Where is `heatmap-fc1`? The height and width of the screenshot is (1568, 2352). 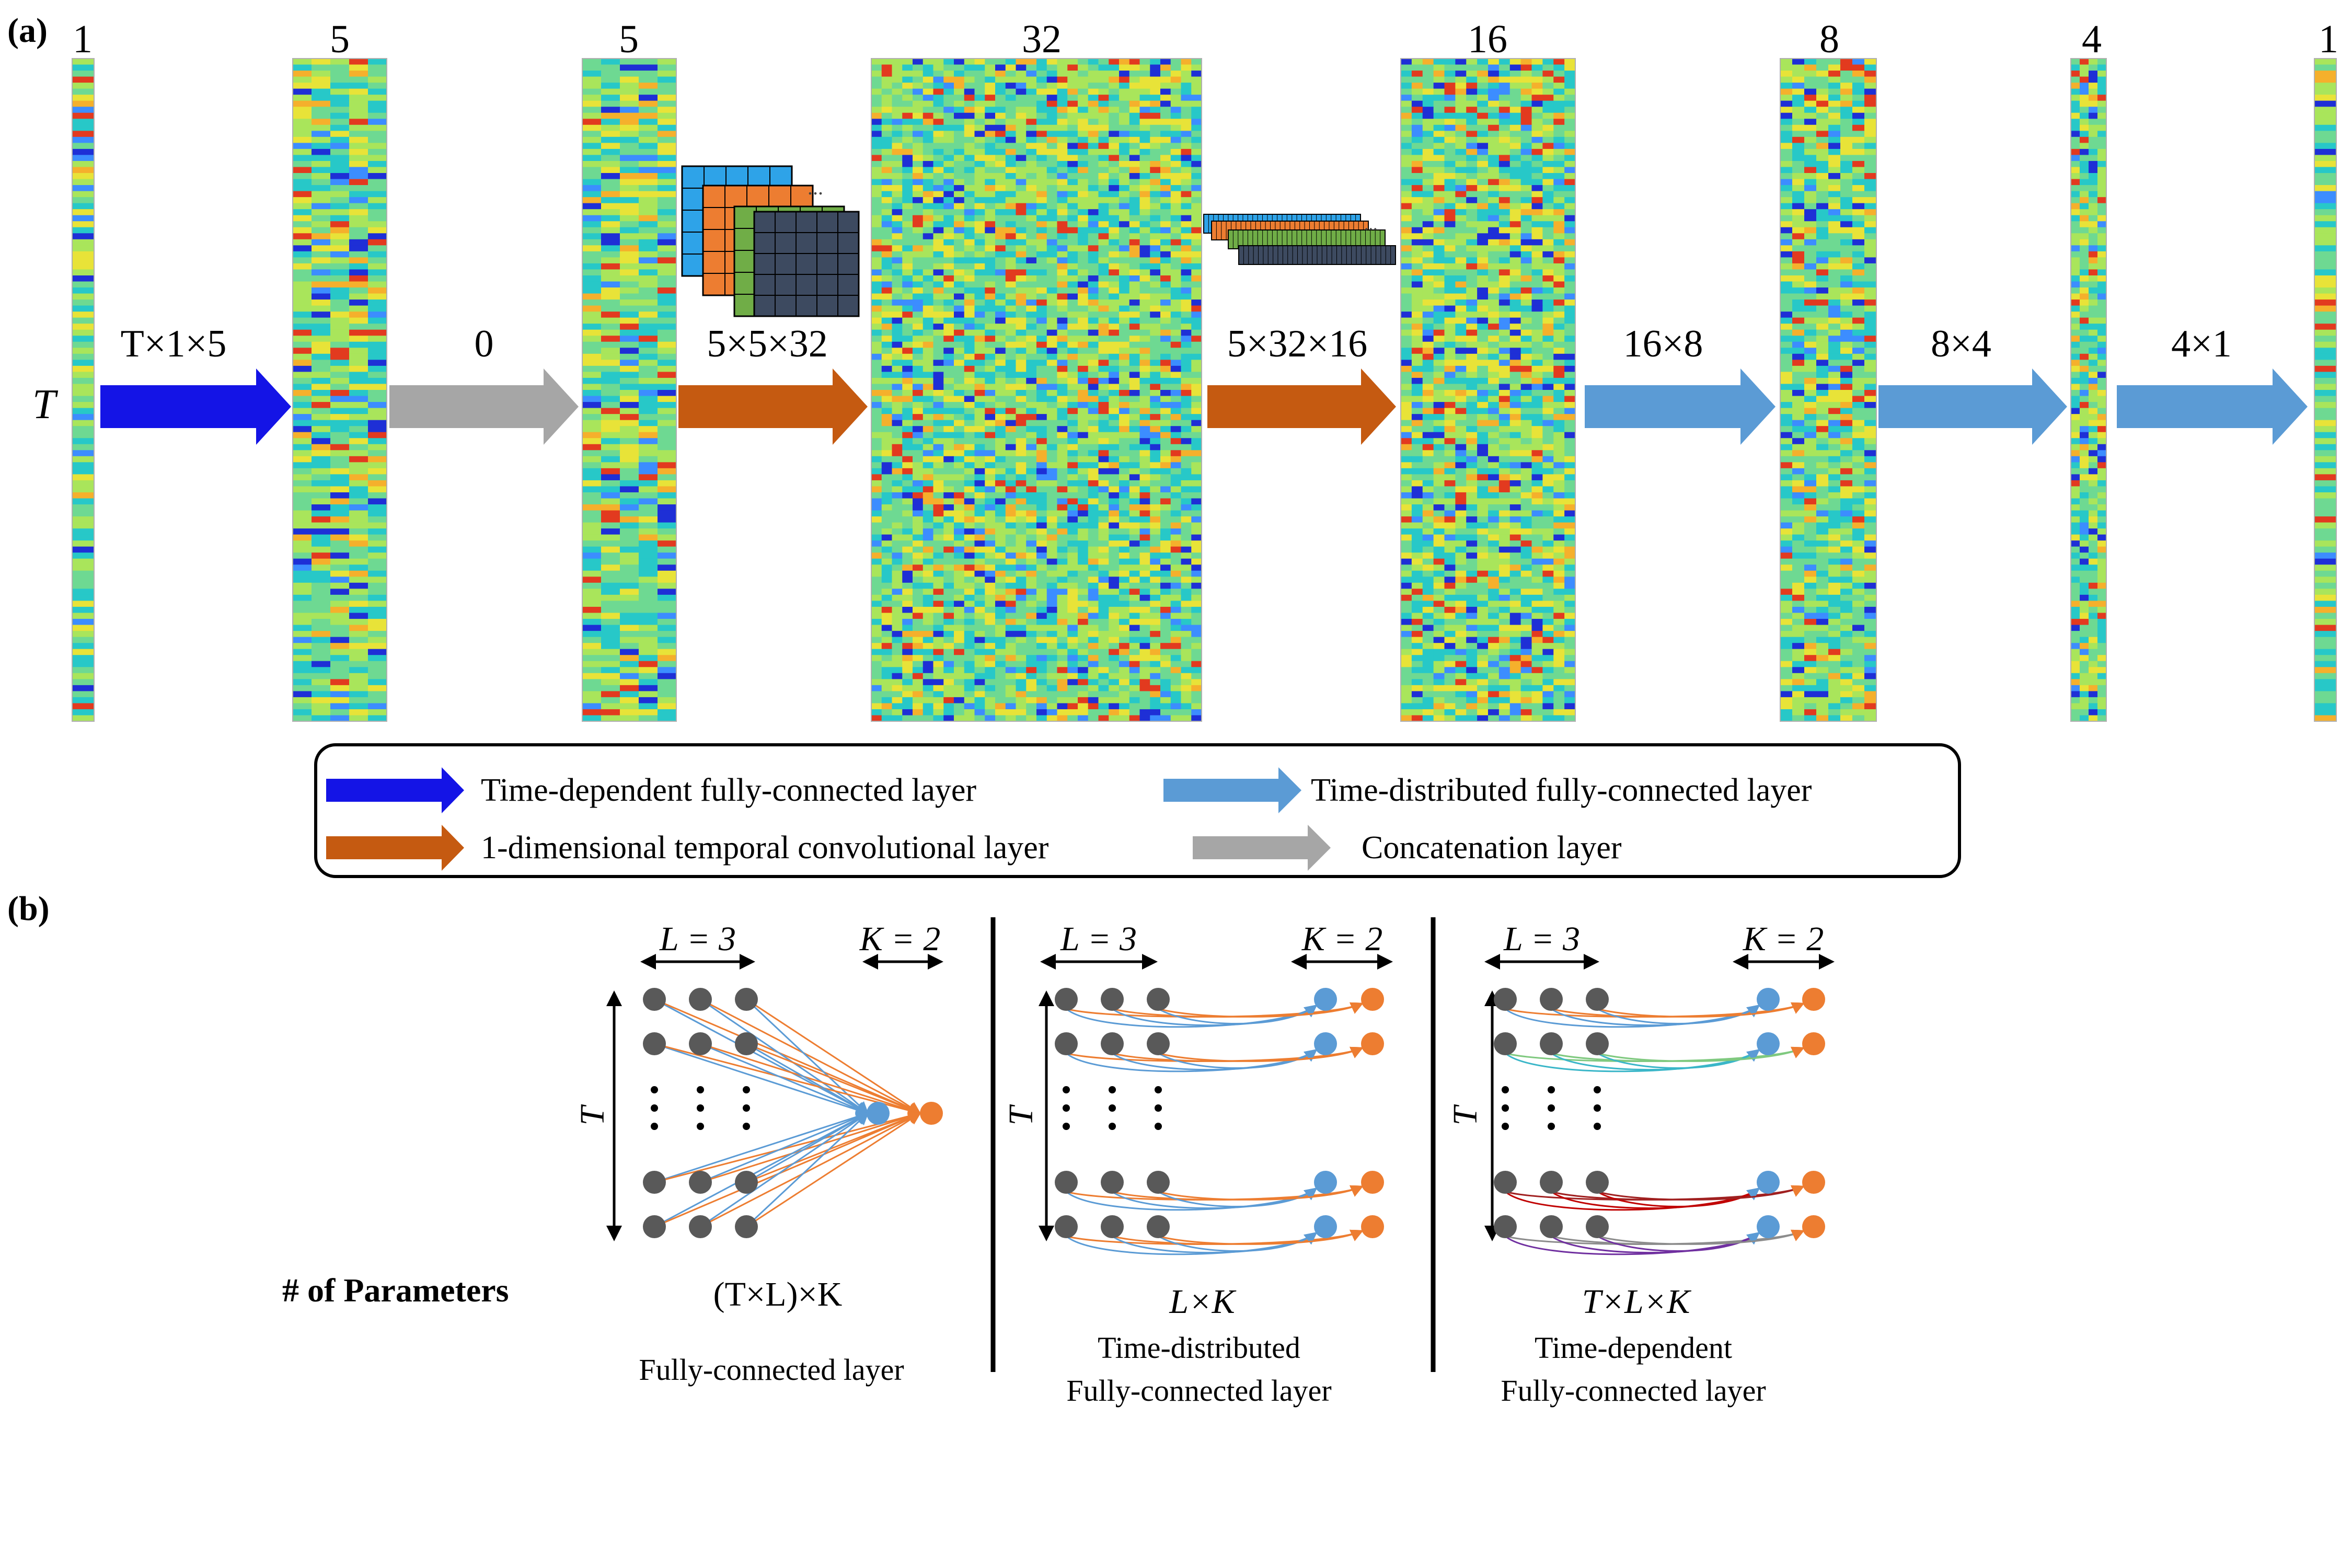 heatmap-fc1 is located at coordinates (339, 390).